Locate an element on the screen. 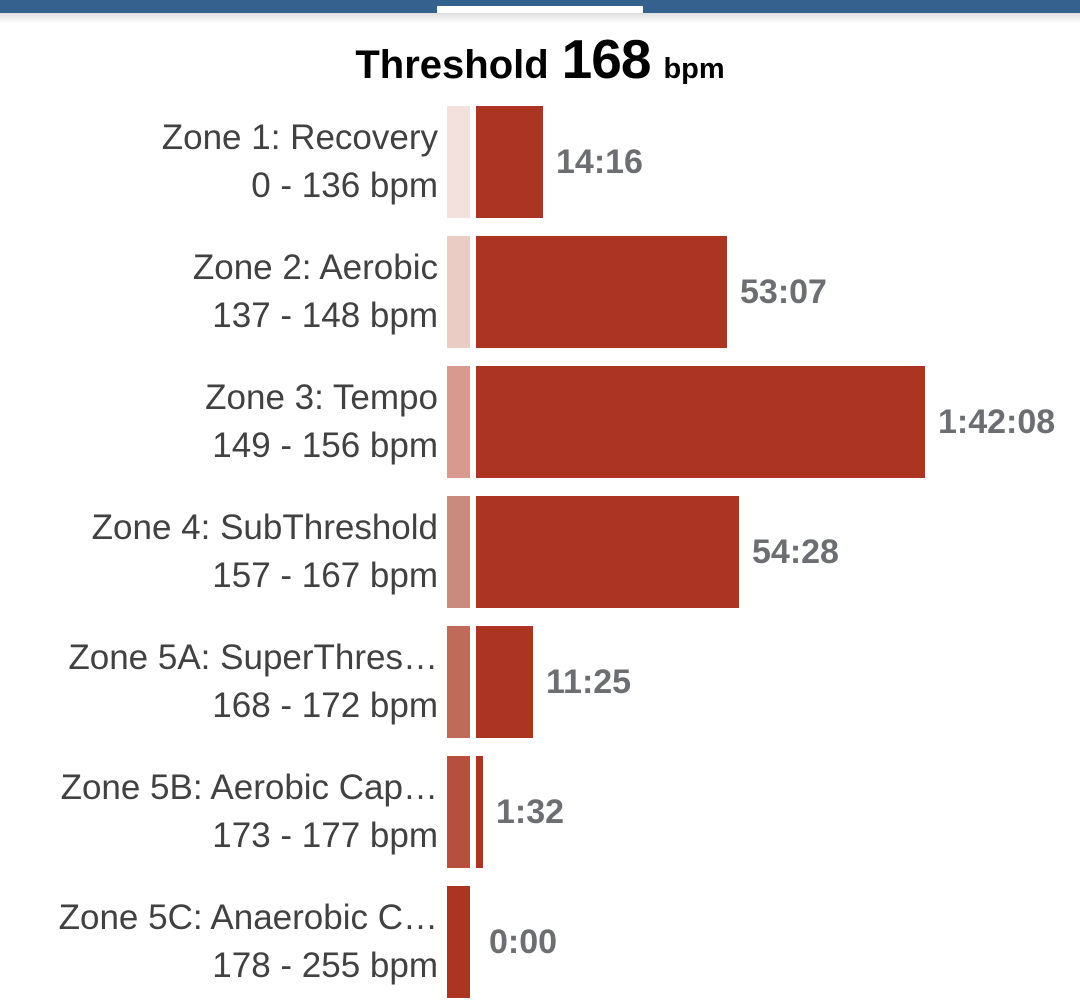  zone-time-value: 0:00 is located at coordinates (523, 941).